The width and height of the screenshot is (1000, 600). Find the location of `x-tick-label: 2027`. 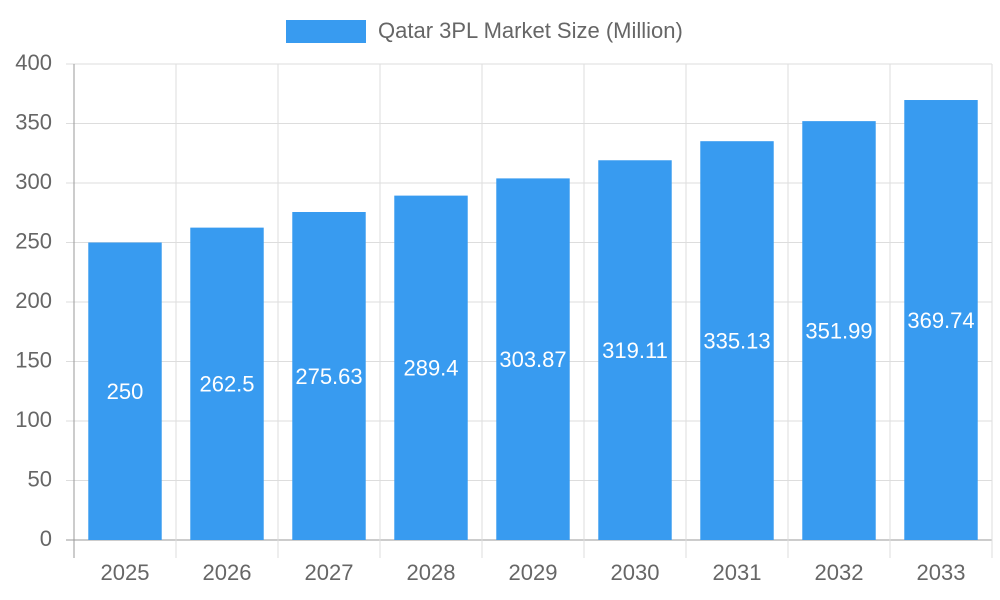

x-tick-label: 2027 is located at coordinates (329, 572).